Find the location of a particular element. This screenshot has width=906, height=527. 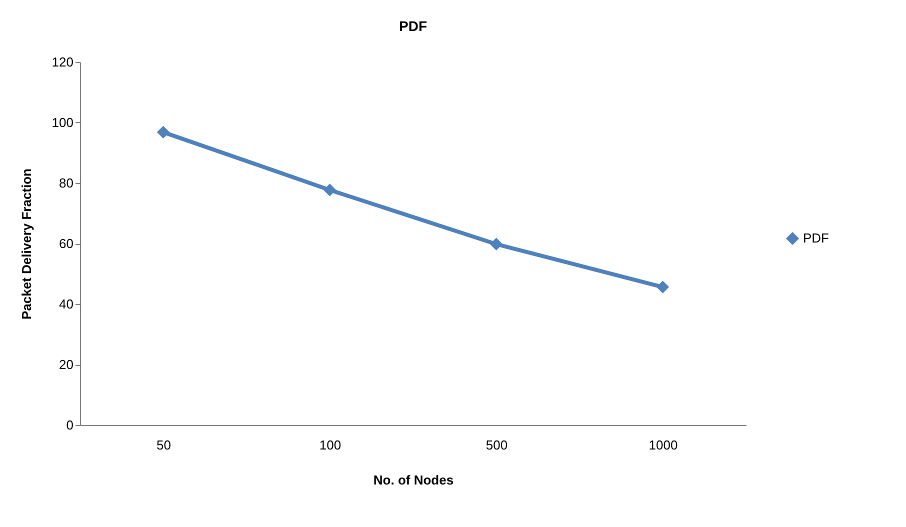

y-tick-label: 60 is located at coordinates (66, 243).